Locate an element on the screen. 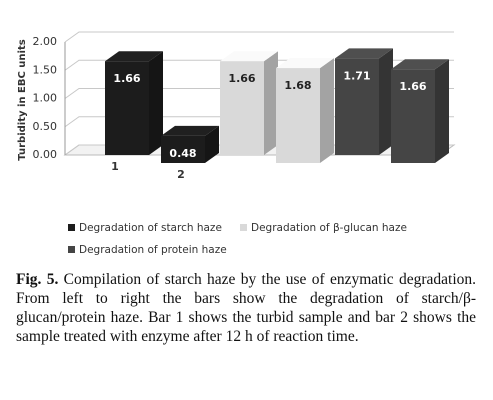 The height and width of the screenshot is (400, 493). data-label: 0.48 is located at coordinates (182, 153).